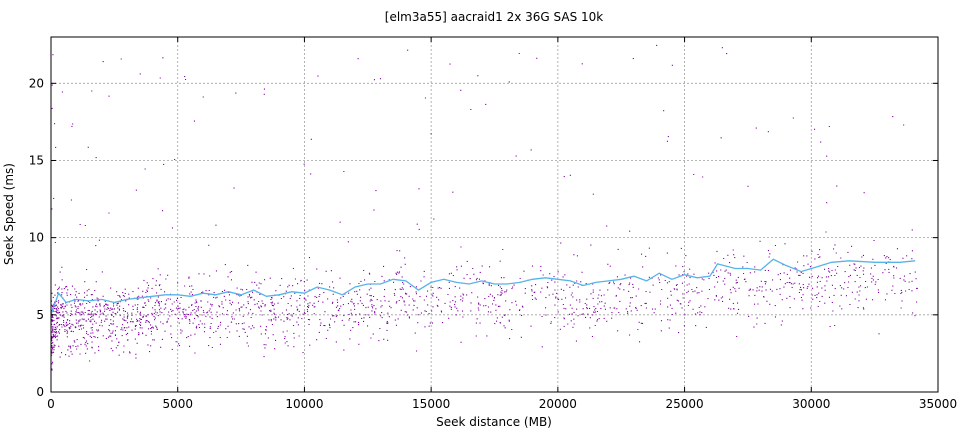  What do you see at coordinates (558, 404) in the screenshot?
I see `x-tick-label: 20000` at bounding box center [558, 404].